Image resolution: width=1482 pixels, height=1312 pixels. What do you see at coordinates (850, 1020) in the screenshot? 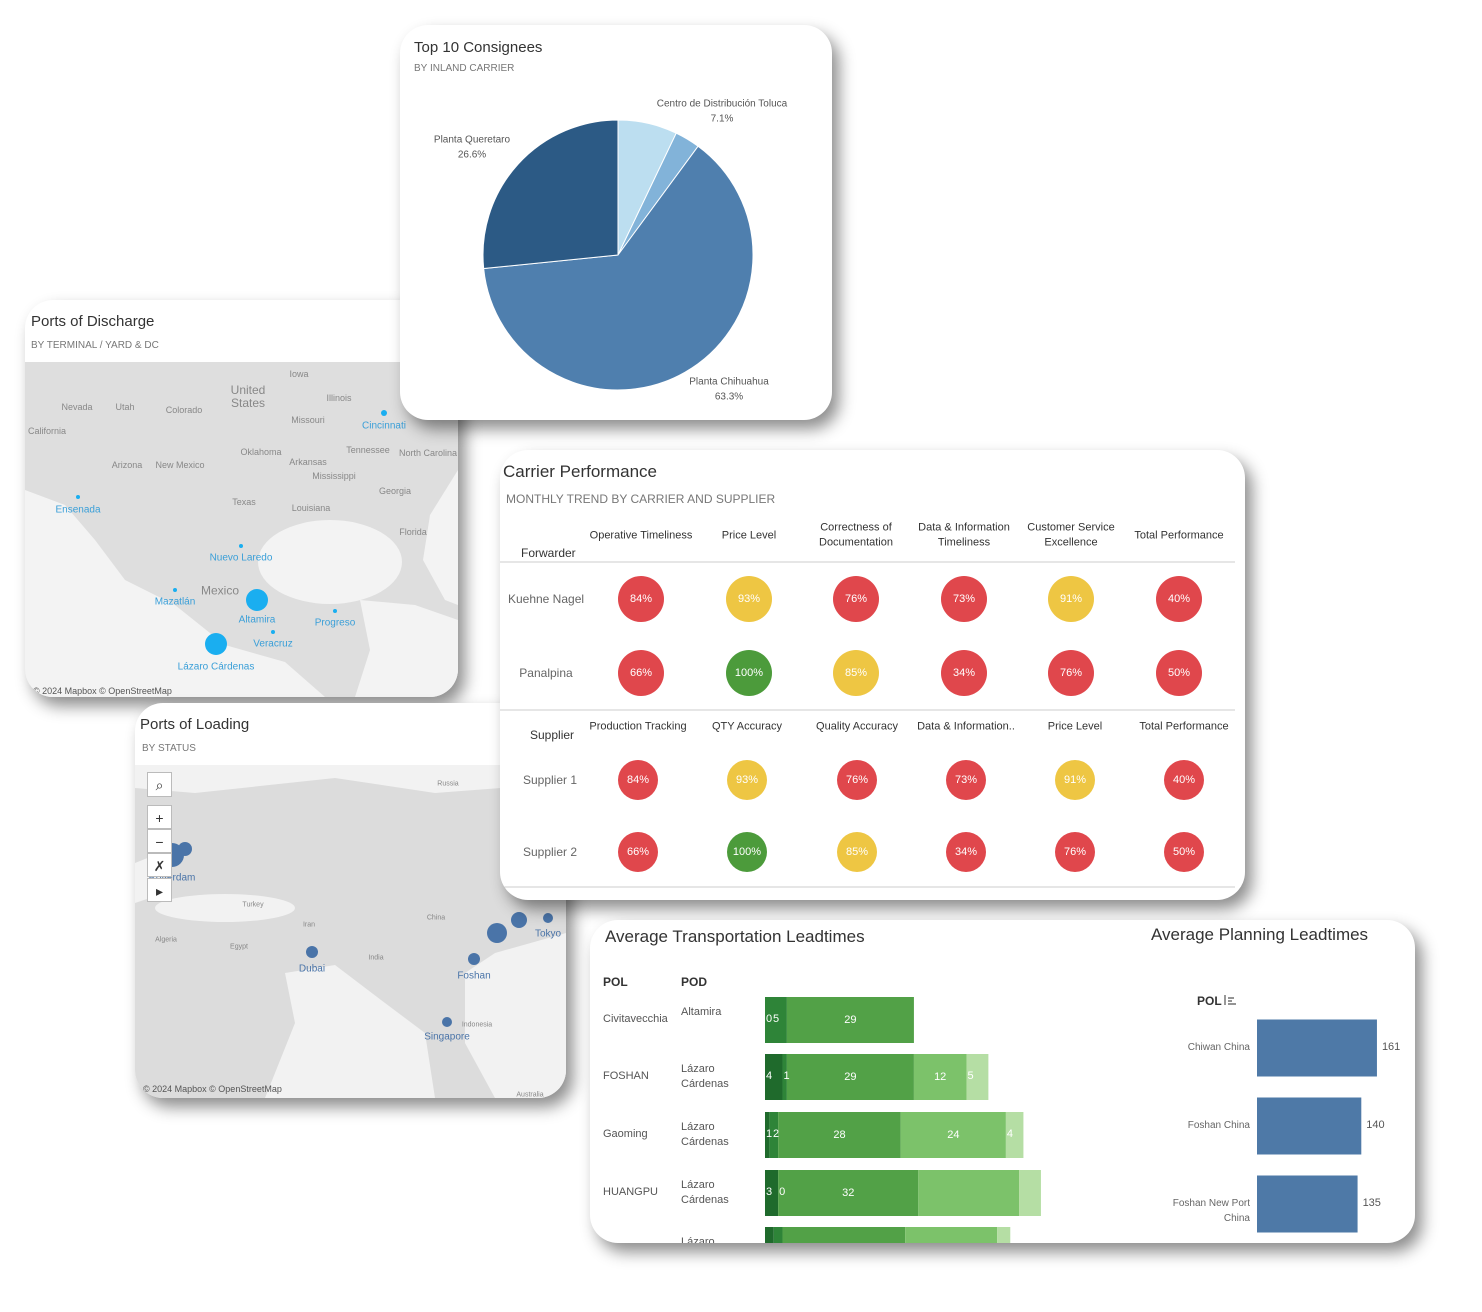
I see `segment-label: 29` at bounding box center [850, 1020].